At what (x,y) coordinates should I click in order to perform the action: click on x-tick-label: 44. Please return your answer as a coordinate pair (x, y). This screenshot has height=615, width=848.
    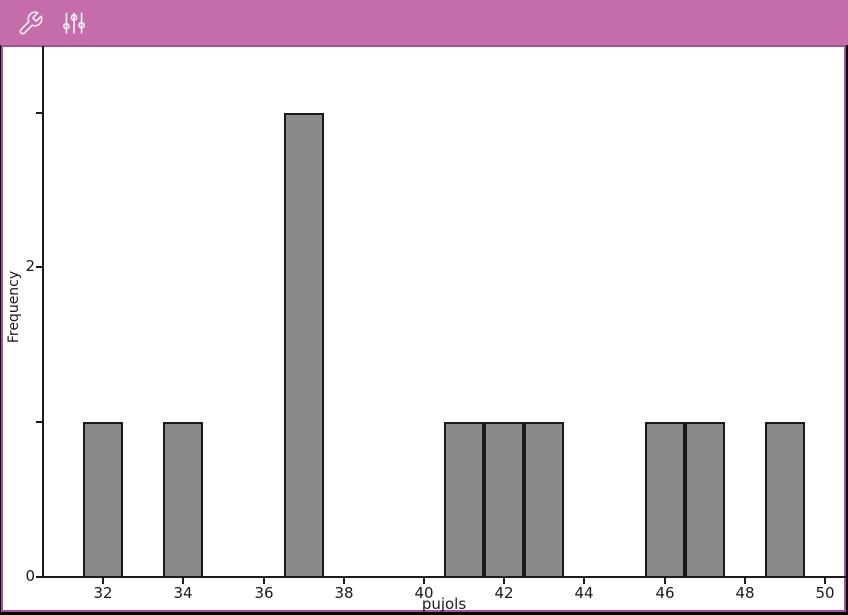
    Looking at the image, I should click on (584, 593).